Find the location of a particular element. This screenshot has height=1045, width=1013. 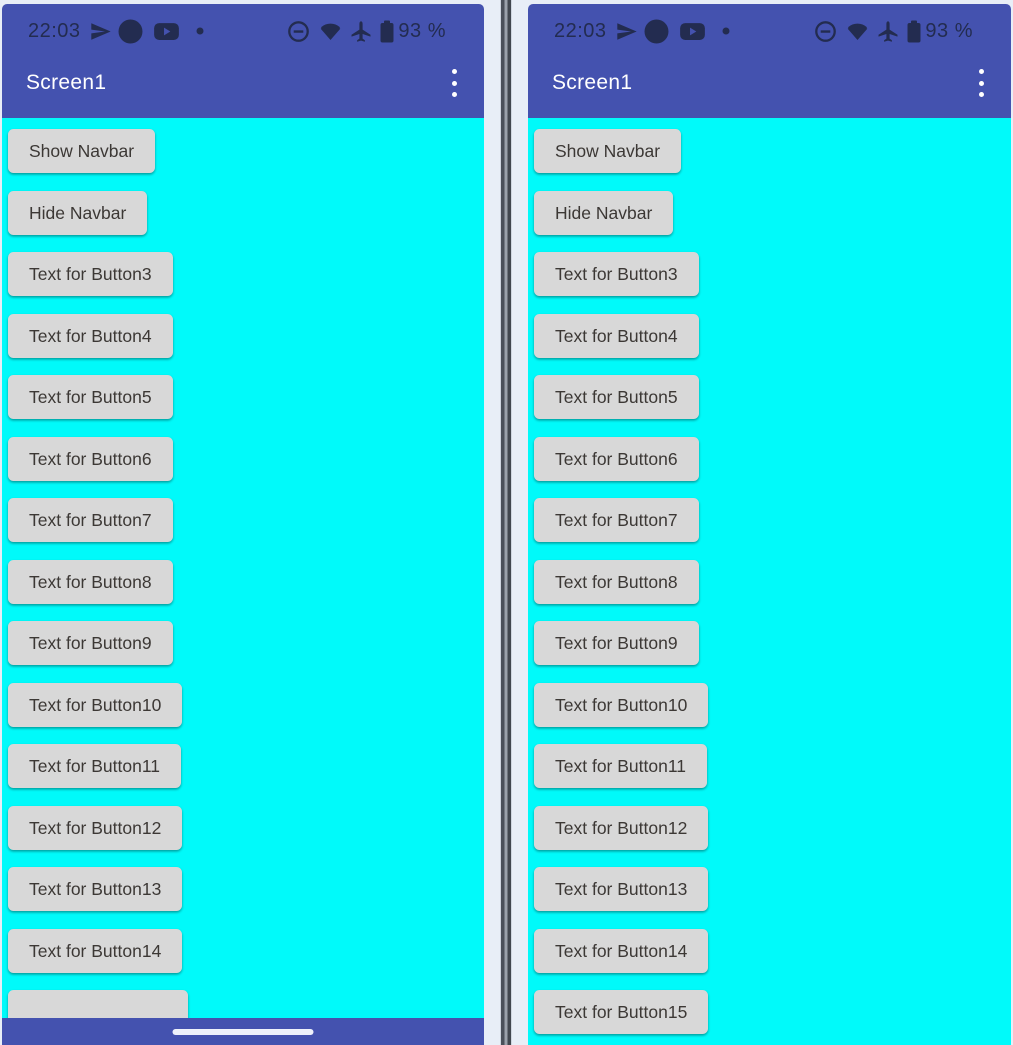

screenshot-gap is located at coordinates (506, 522).